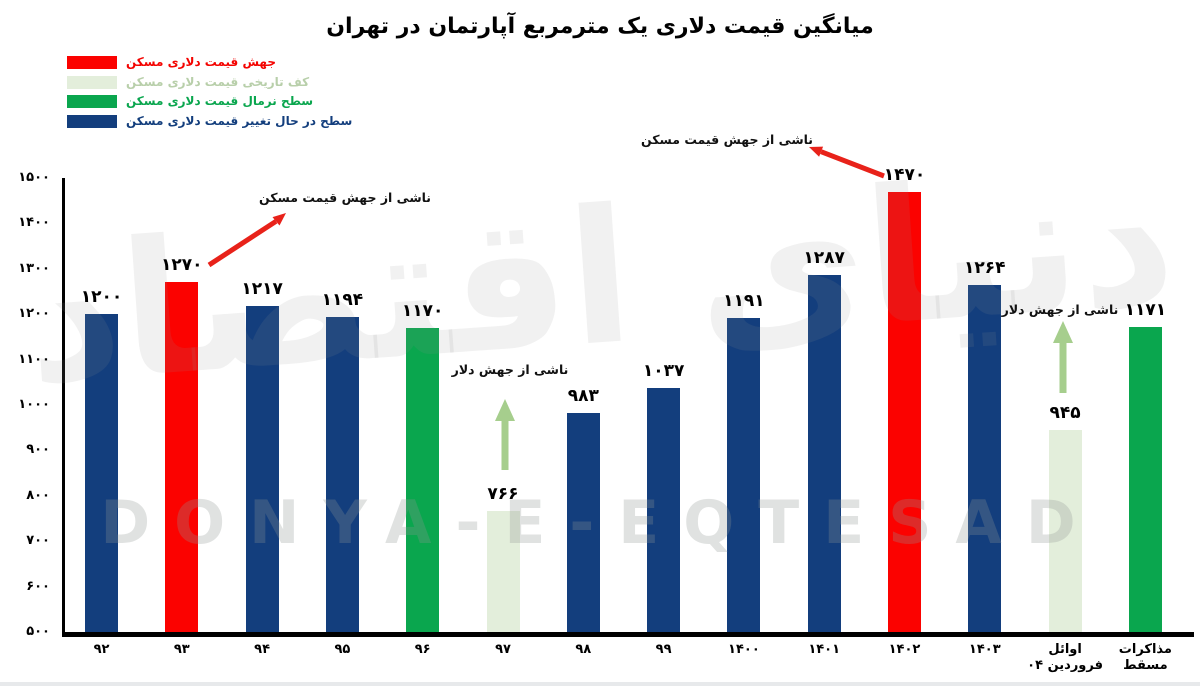 Image resolution: width=1200 pixels, height=686 pixels. What do you see at coordinates (262, 289) in the screenshot?
I see `bar-value-label: ۱۲۱۷` at bounding box center [262, 289].